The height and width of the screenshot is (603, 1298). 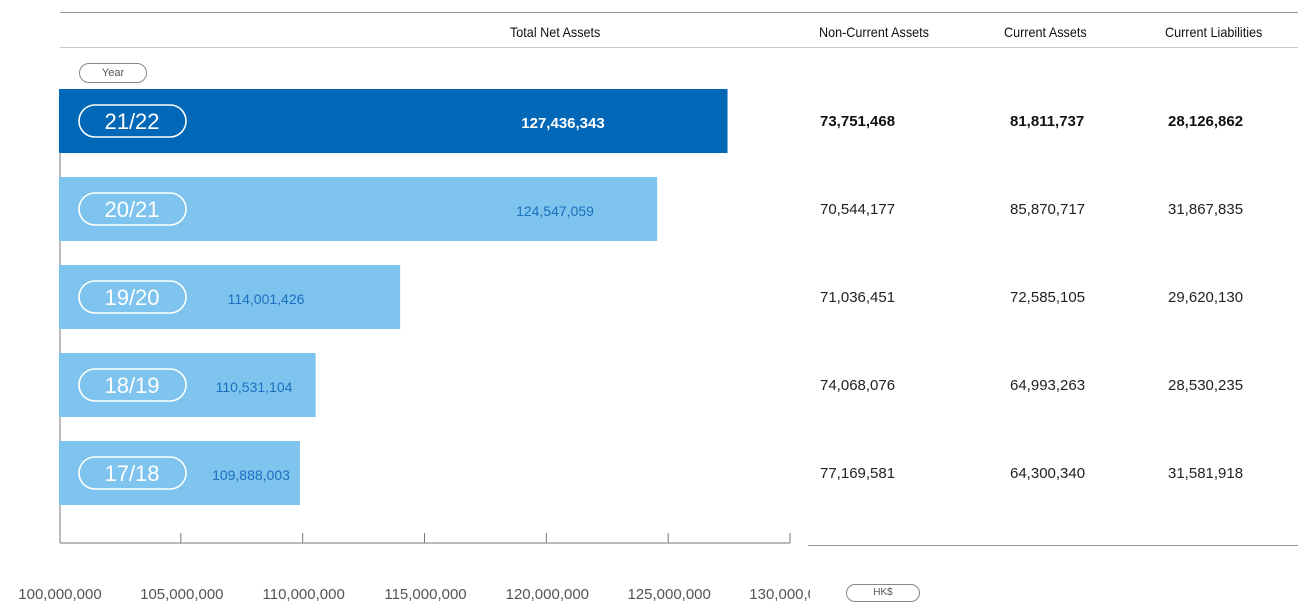 What do you see at coordinates (1206, 209) in the screenshot?
I see `cell-current-liabilities: 31,867,835` at bounding box center [1206, 209].